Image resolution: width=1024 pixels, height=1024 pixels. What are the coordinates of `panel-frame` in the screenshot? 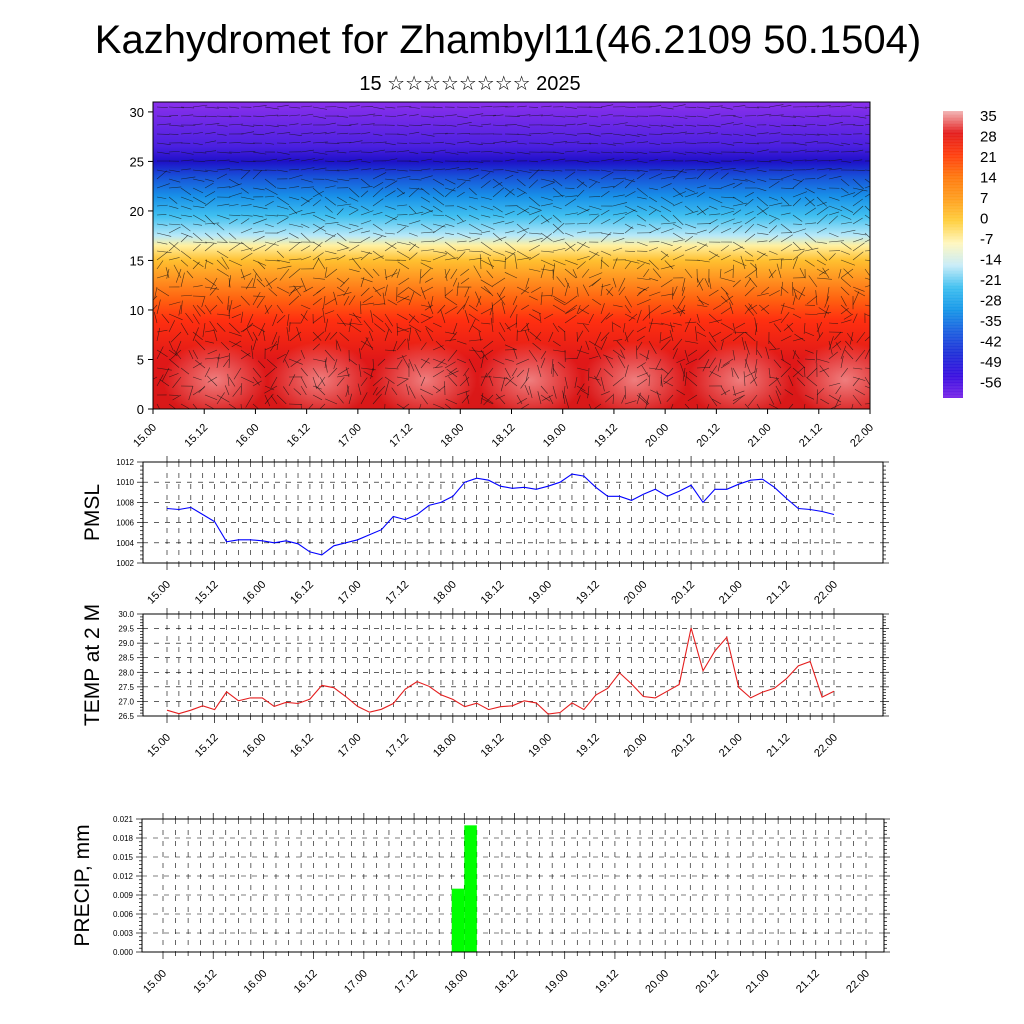 It's located at (513, 665).